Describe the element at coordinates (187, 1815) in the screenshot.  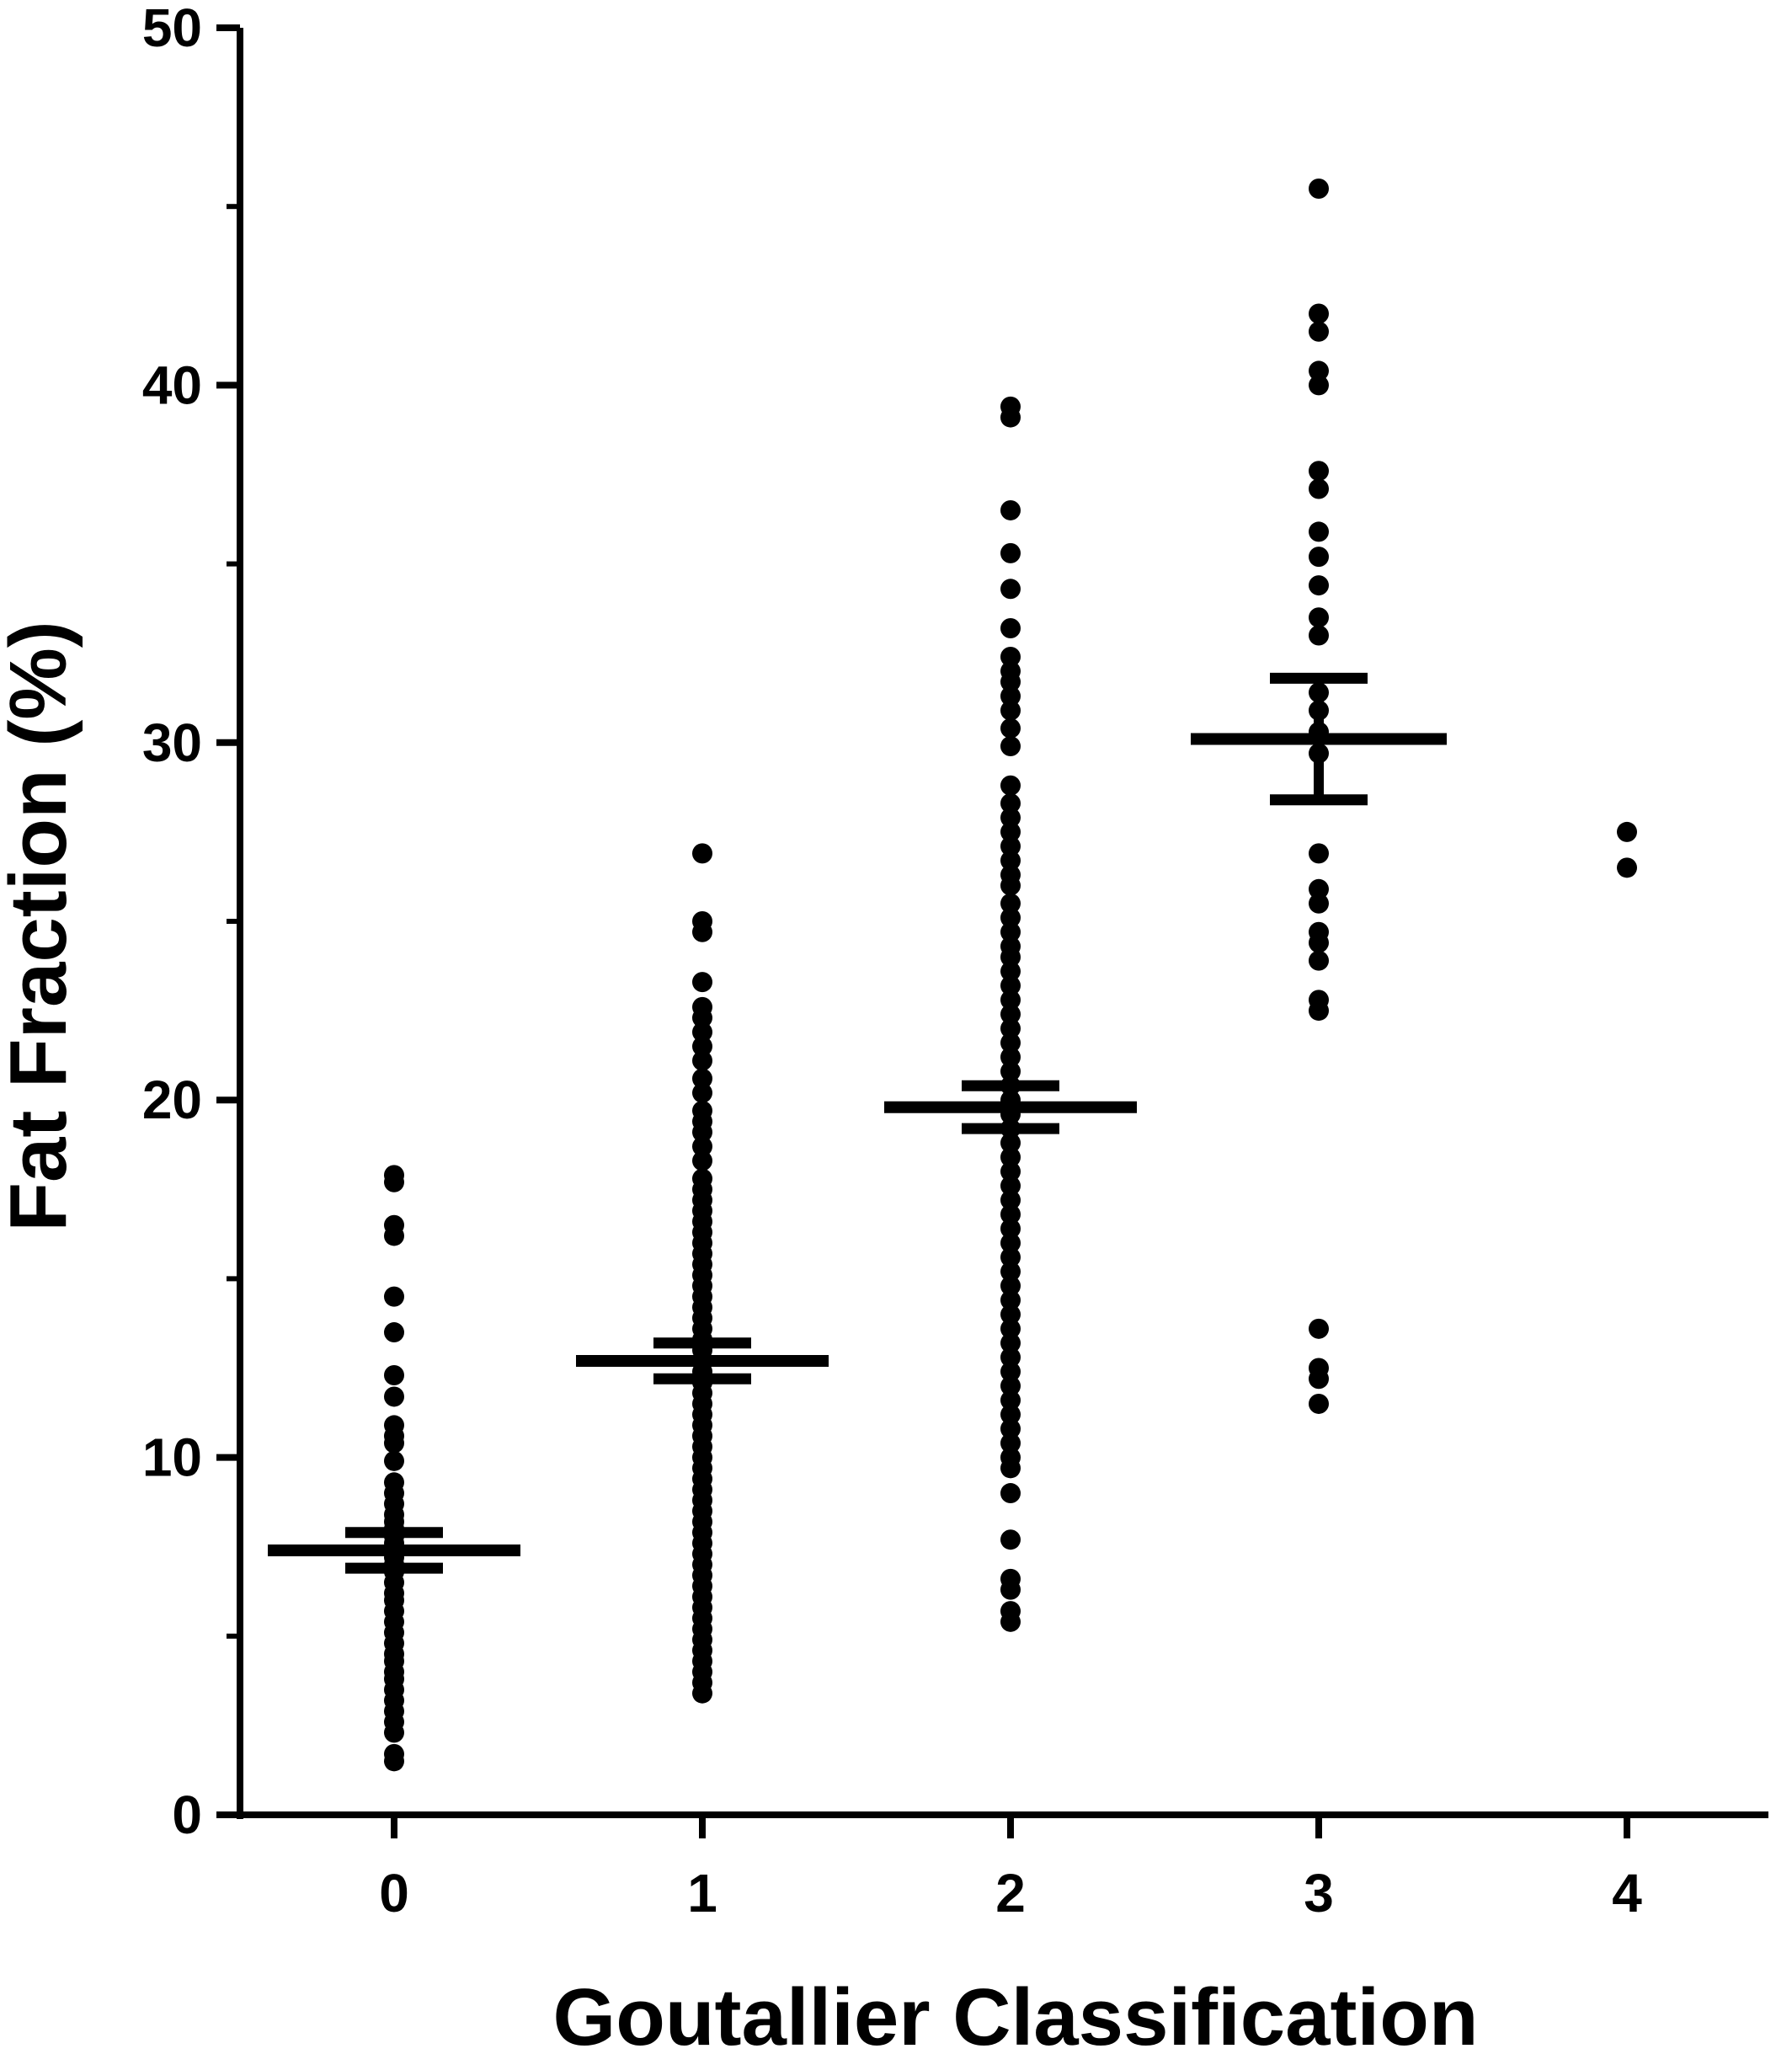
I see `y-tick-label: 0` at that location.